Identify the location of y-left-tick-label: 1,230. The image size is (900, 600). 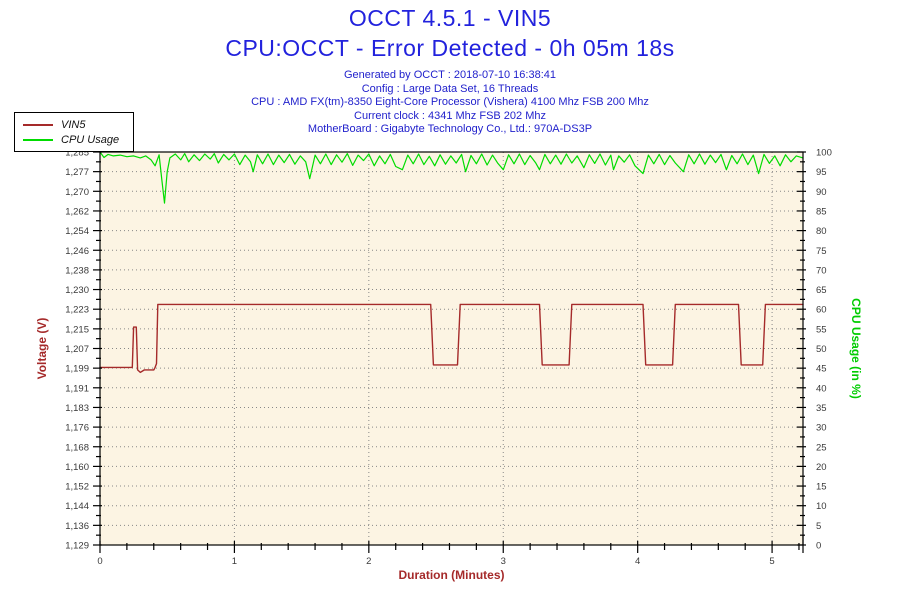
(77, 290).